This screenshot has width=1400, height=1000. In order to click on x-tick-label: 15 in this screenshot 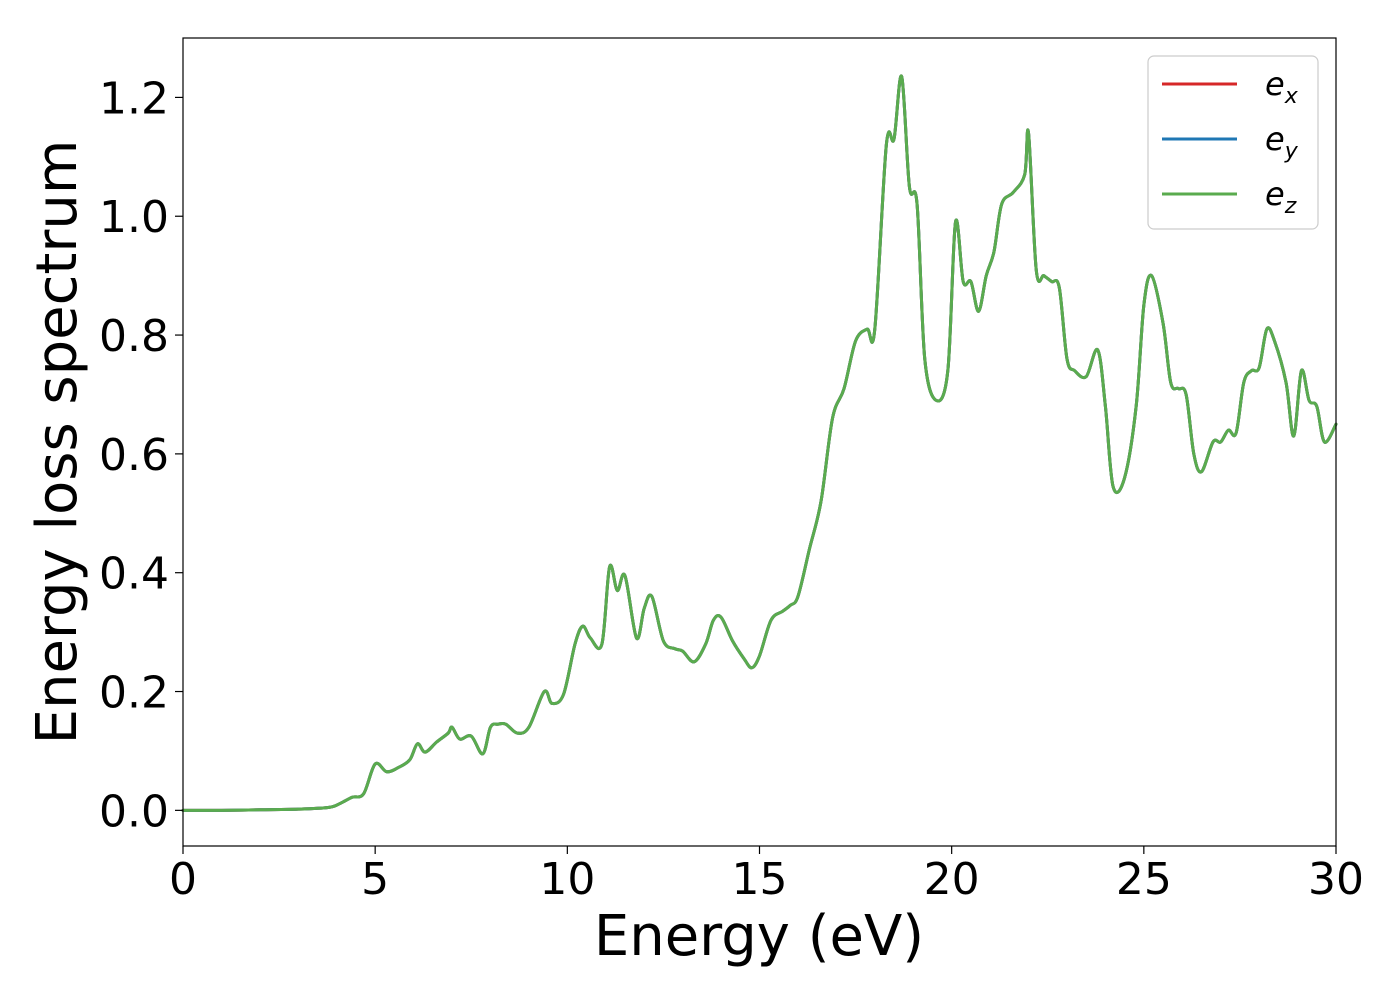, I will do `click(760, 879)`.